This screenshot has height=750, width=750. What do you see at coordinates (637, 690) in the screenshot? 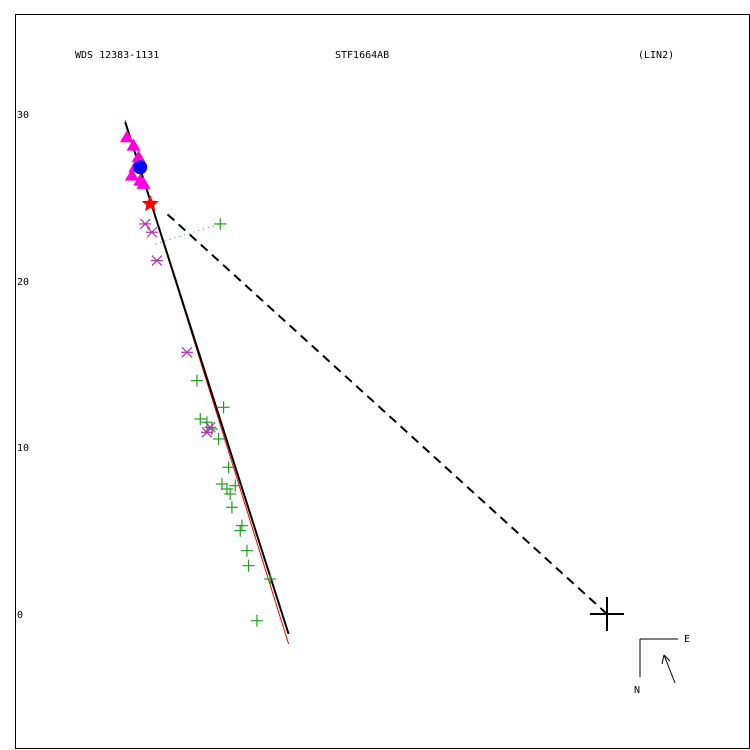
I see `compass-north-label: N` at bounding box center [637, 690].